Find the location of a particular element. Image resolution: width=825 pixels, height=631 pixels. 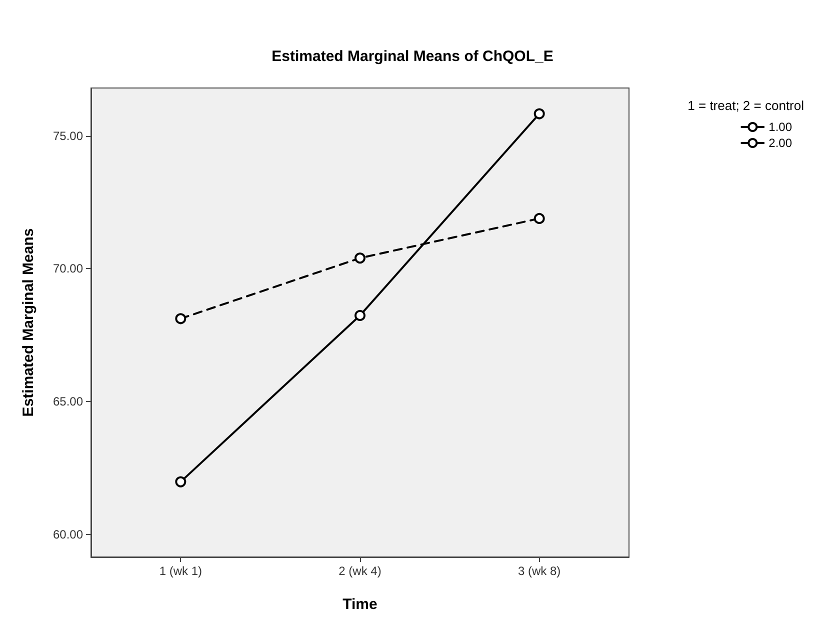

legend-label: 1.00 is located at coordinates (780, 127).